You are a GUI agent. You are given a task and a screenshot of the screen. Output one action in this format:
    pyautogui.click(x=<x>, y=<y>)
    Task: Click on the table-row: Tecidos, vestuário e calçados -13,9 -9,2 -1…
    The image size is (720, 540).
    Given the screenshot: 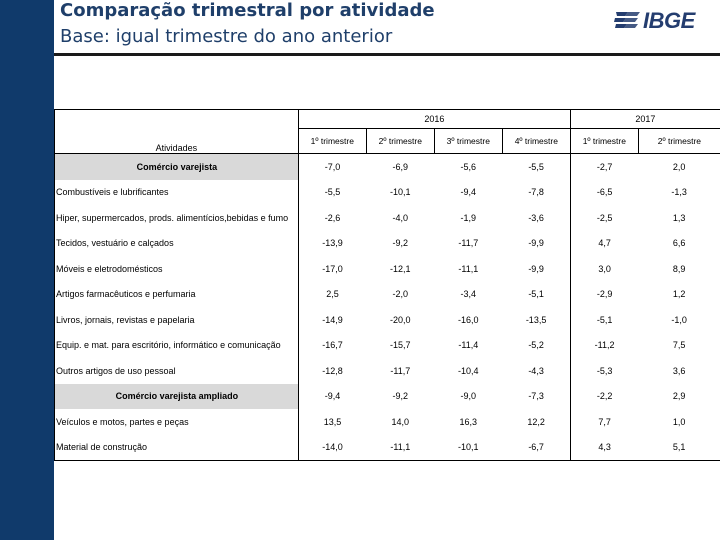 What is the action you would take?
    pyautogui.click(x=387, y=243)
    